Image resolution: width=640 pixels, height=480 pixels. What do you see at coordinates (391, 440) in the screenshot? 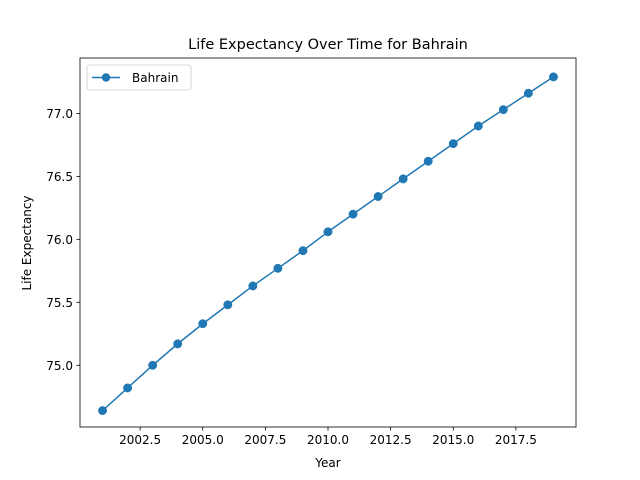
I see `x-tick-label: 2012.5` at bounding box center [391, 440].